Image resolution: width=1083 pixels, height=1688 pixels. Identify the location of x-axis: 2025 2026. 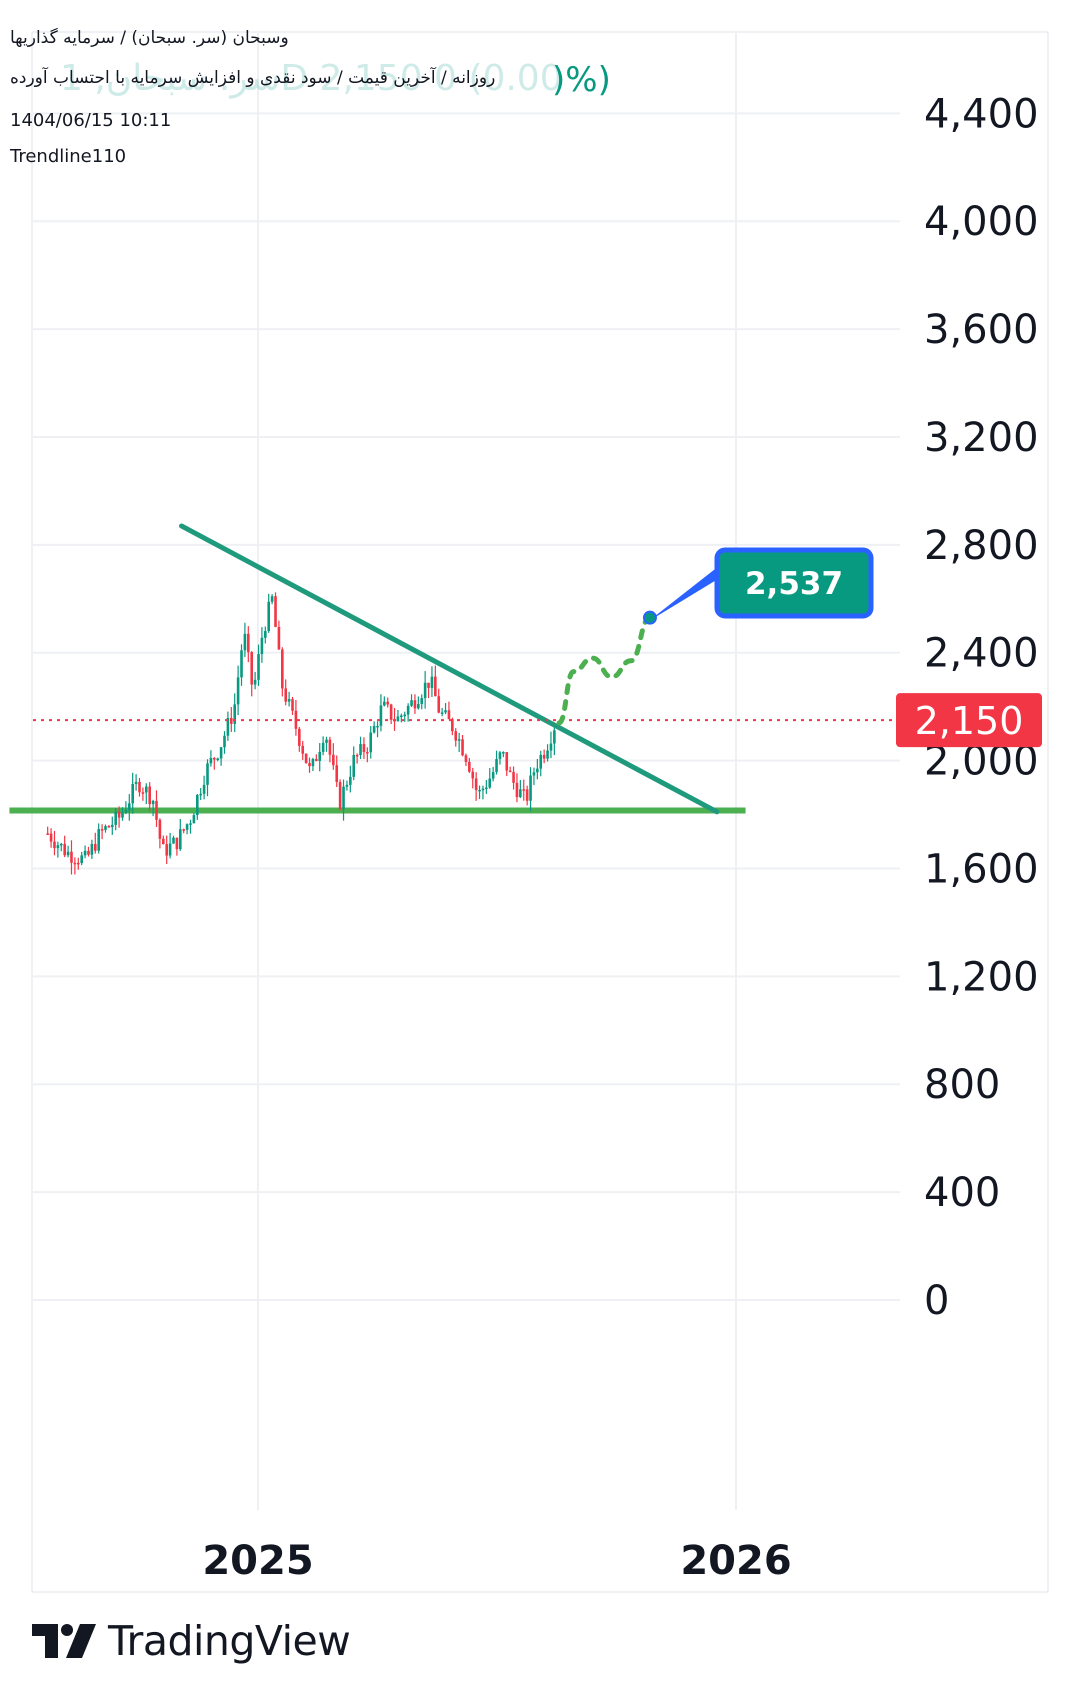
(496, 1561).